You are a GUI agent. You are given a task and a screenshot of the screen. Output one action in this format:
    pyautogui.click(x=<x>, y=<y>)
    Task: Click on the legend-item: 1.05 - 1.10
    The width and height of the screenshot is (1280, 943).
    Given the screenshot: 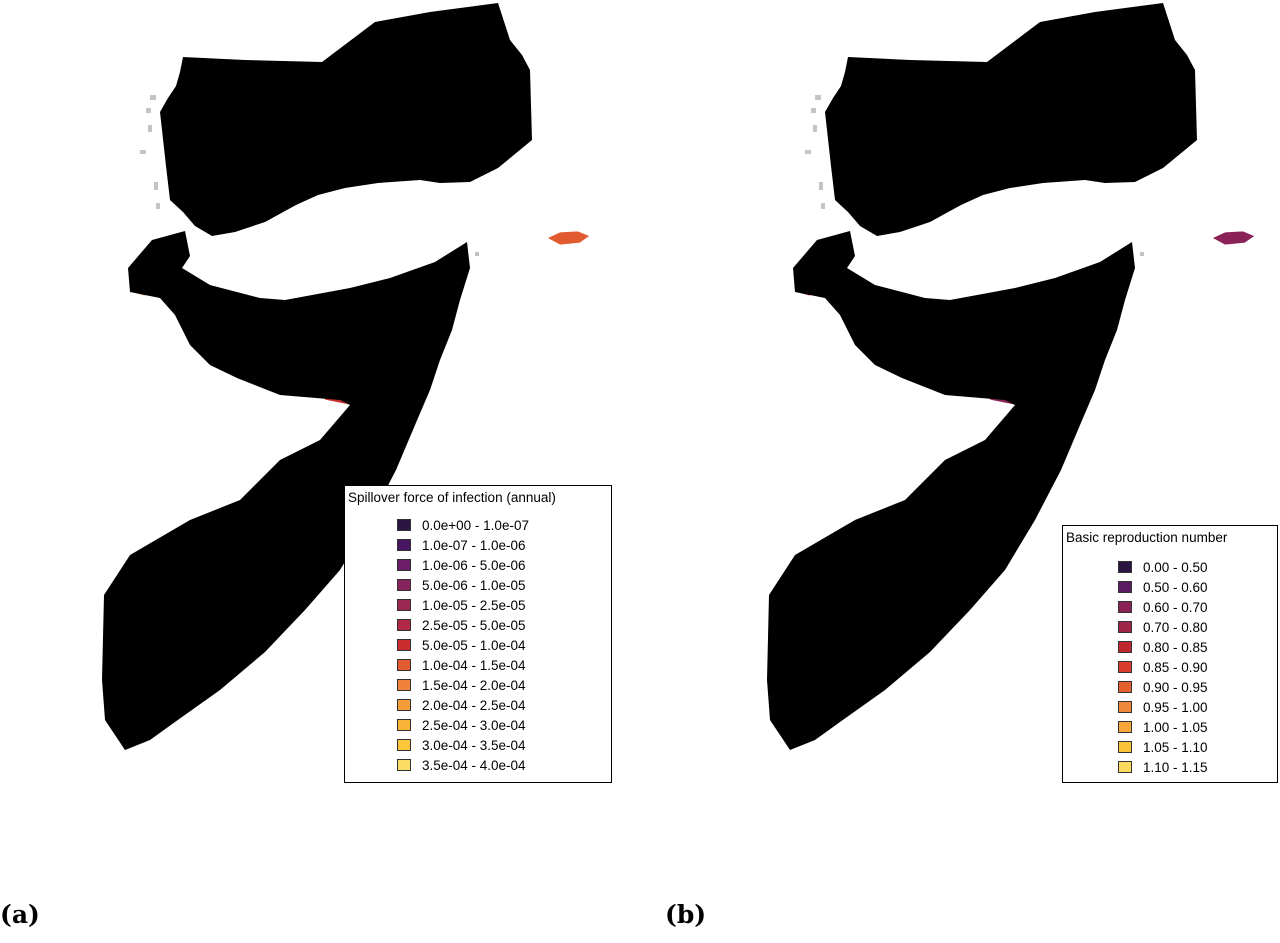 What is the action you would take?
    pyautogui.click(x=1163, y=747)
    